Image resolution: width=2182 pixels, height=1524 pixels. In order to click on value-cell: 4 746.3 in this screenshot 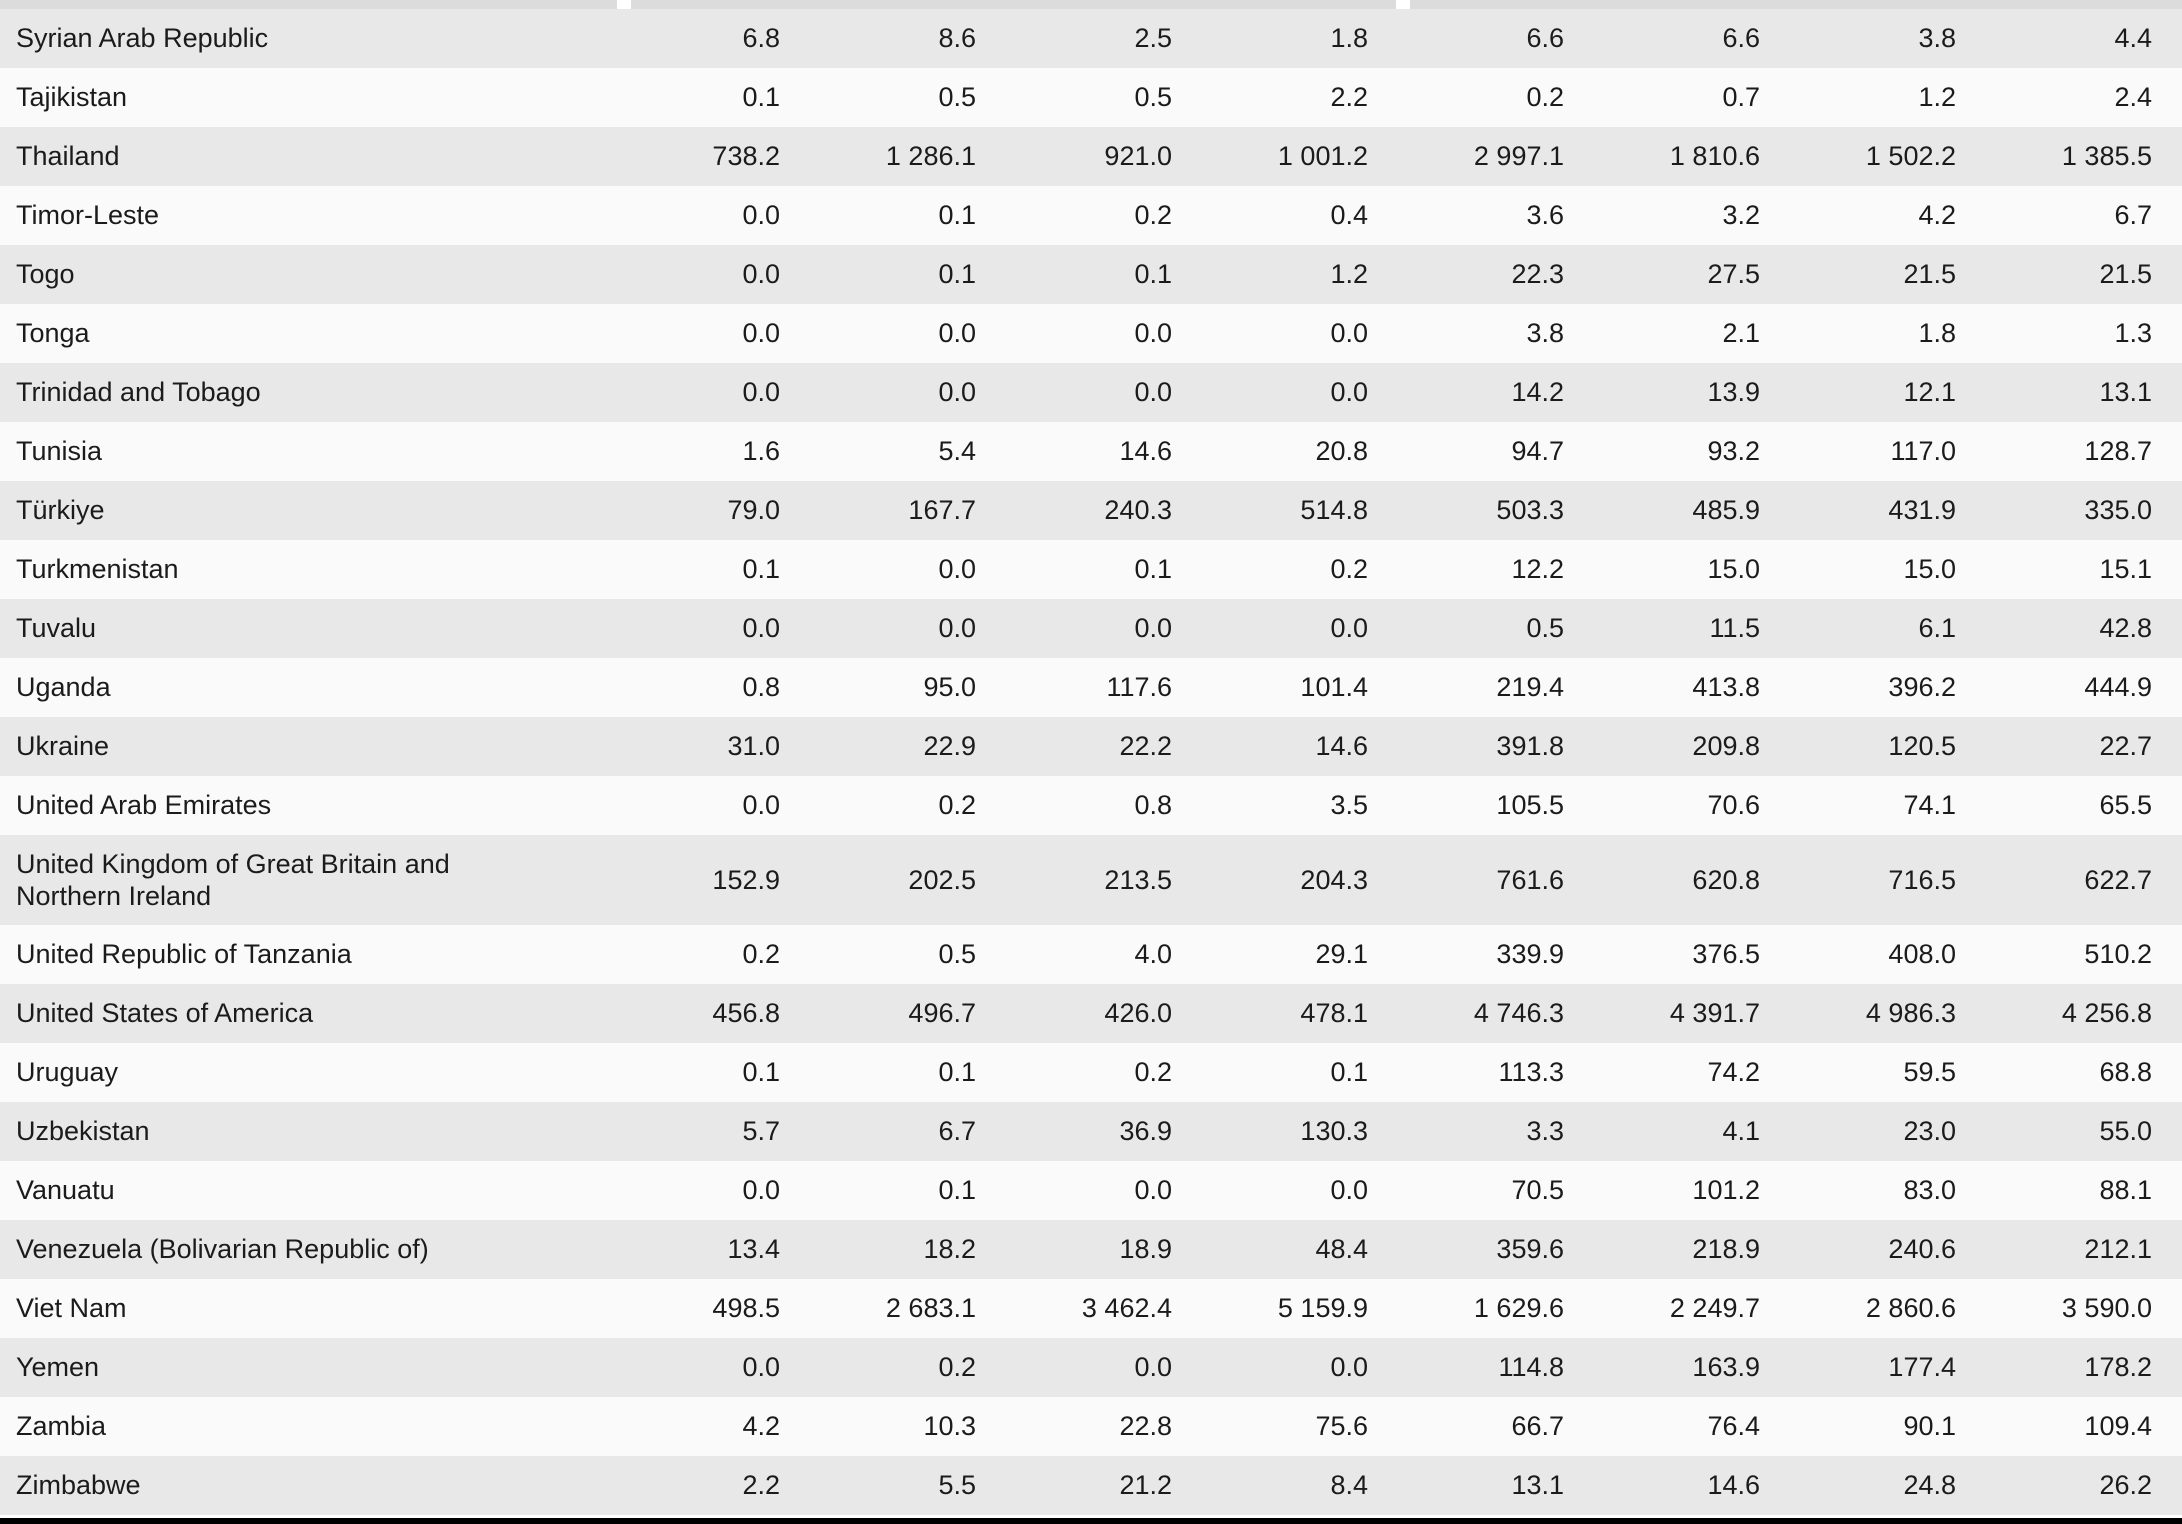, I will do `click(1518, 1013)`.